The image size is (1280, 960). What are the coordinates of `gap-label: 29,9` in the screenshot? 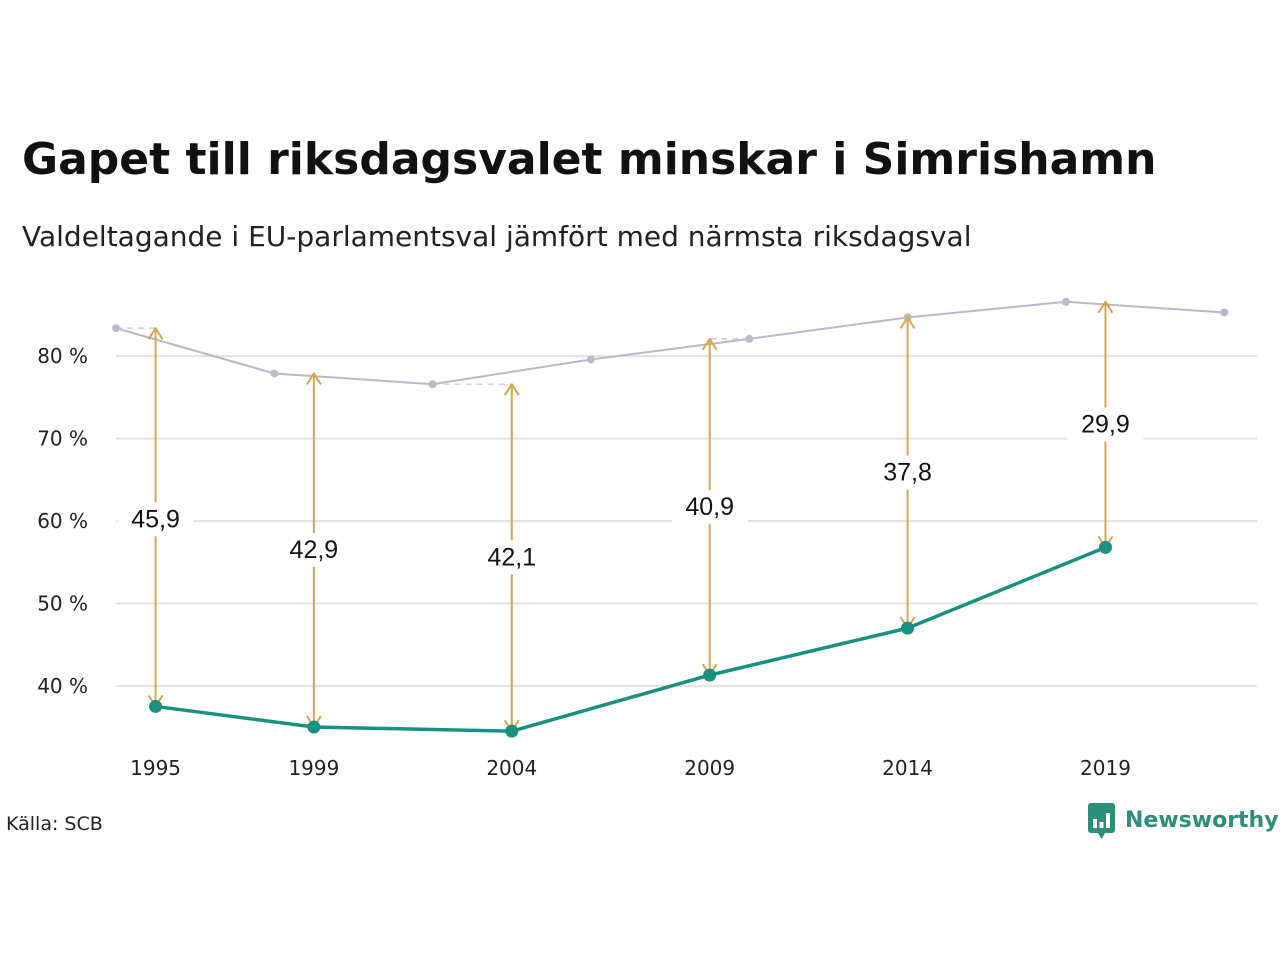 It's located at (1105, 424).